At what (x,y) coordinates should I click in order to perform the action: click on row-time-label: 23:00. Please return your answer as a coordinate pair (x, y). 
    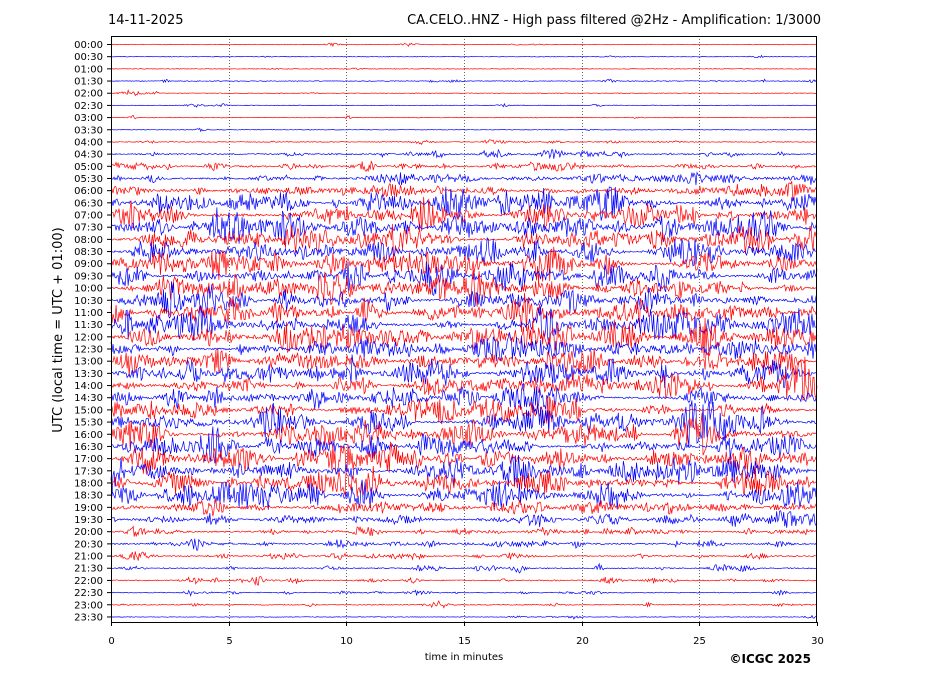
    Looking at the image, I should click on (88, 605).